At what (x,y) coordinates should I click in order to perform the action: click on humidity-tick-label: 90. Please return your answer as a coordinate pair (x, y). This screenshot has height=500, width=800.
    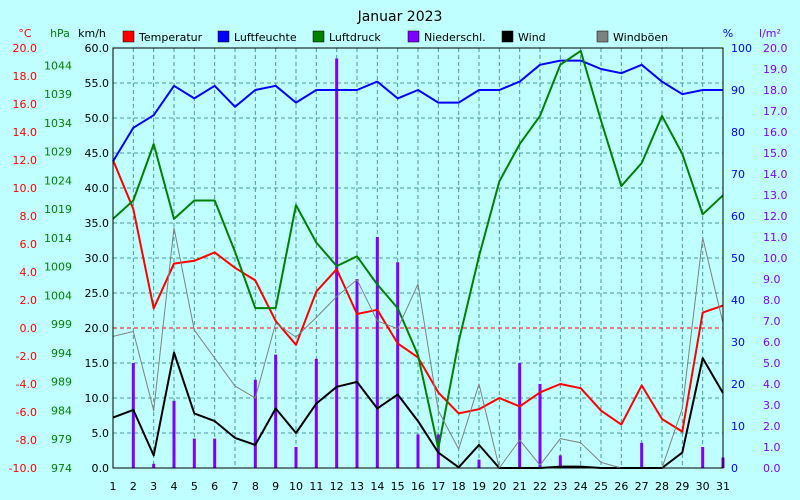
    Looking at the image, I should click on (738, 90).